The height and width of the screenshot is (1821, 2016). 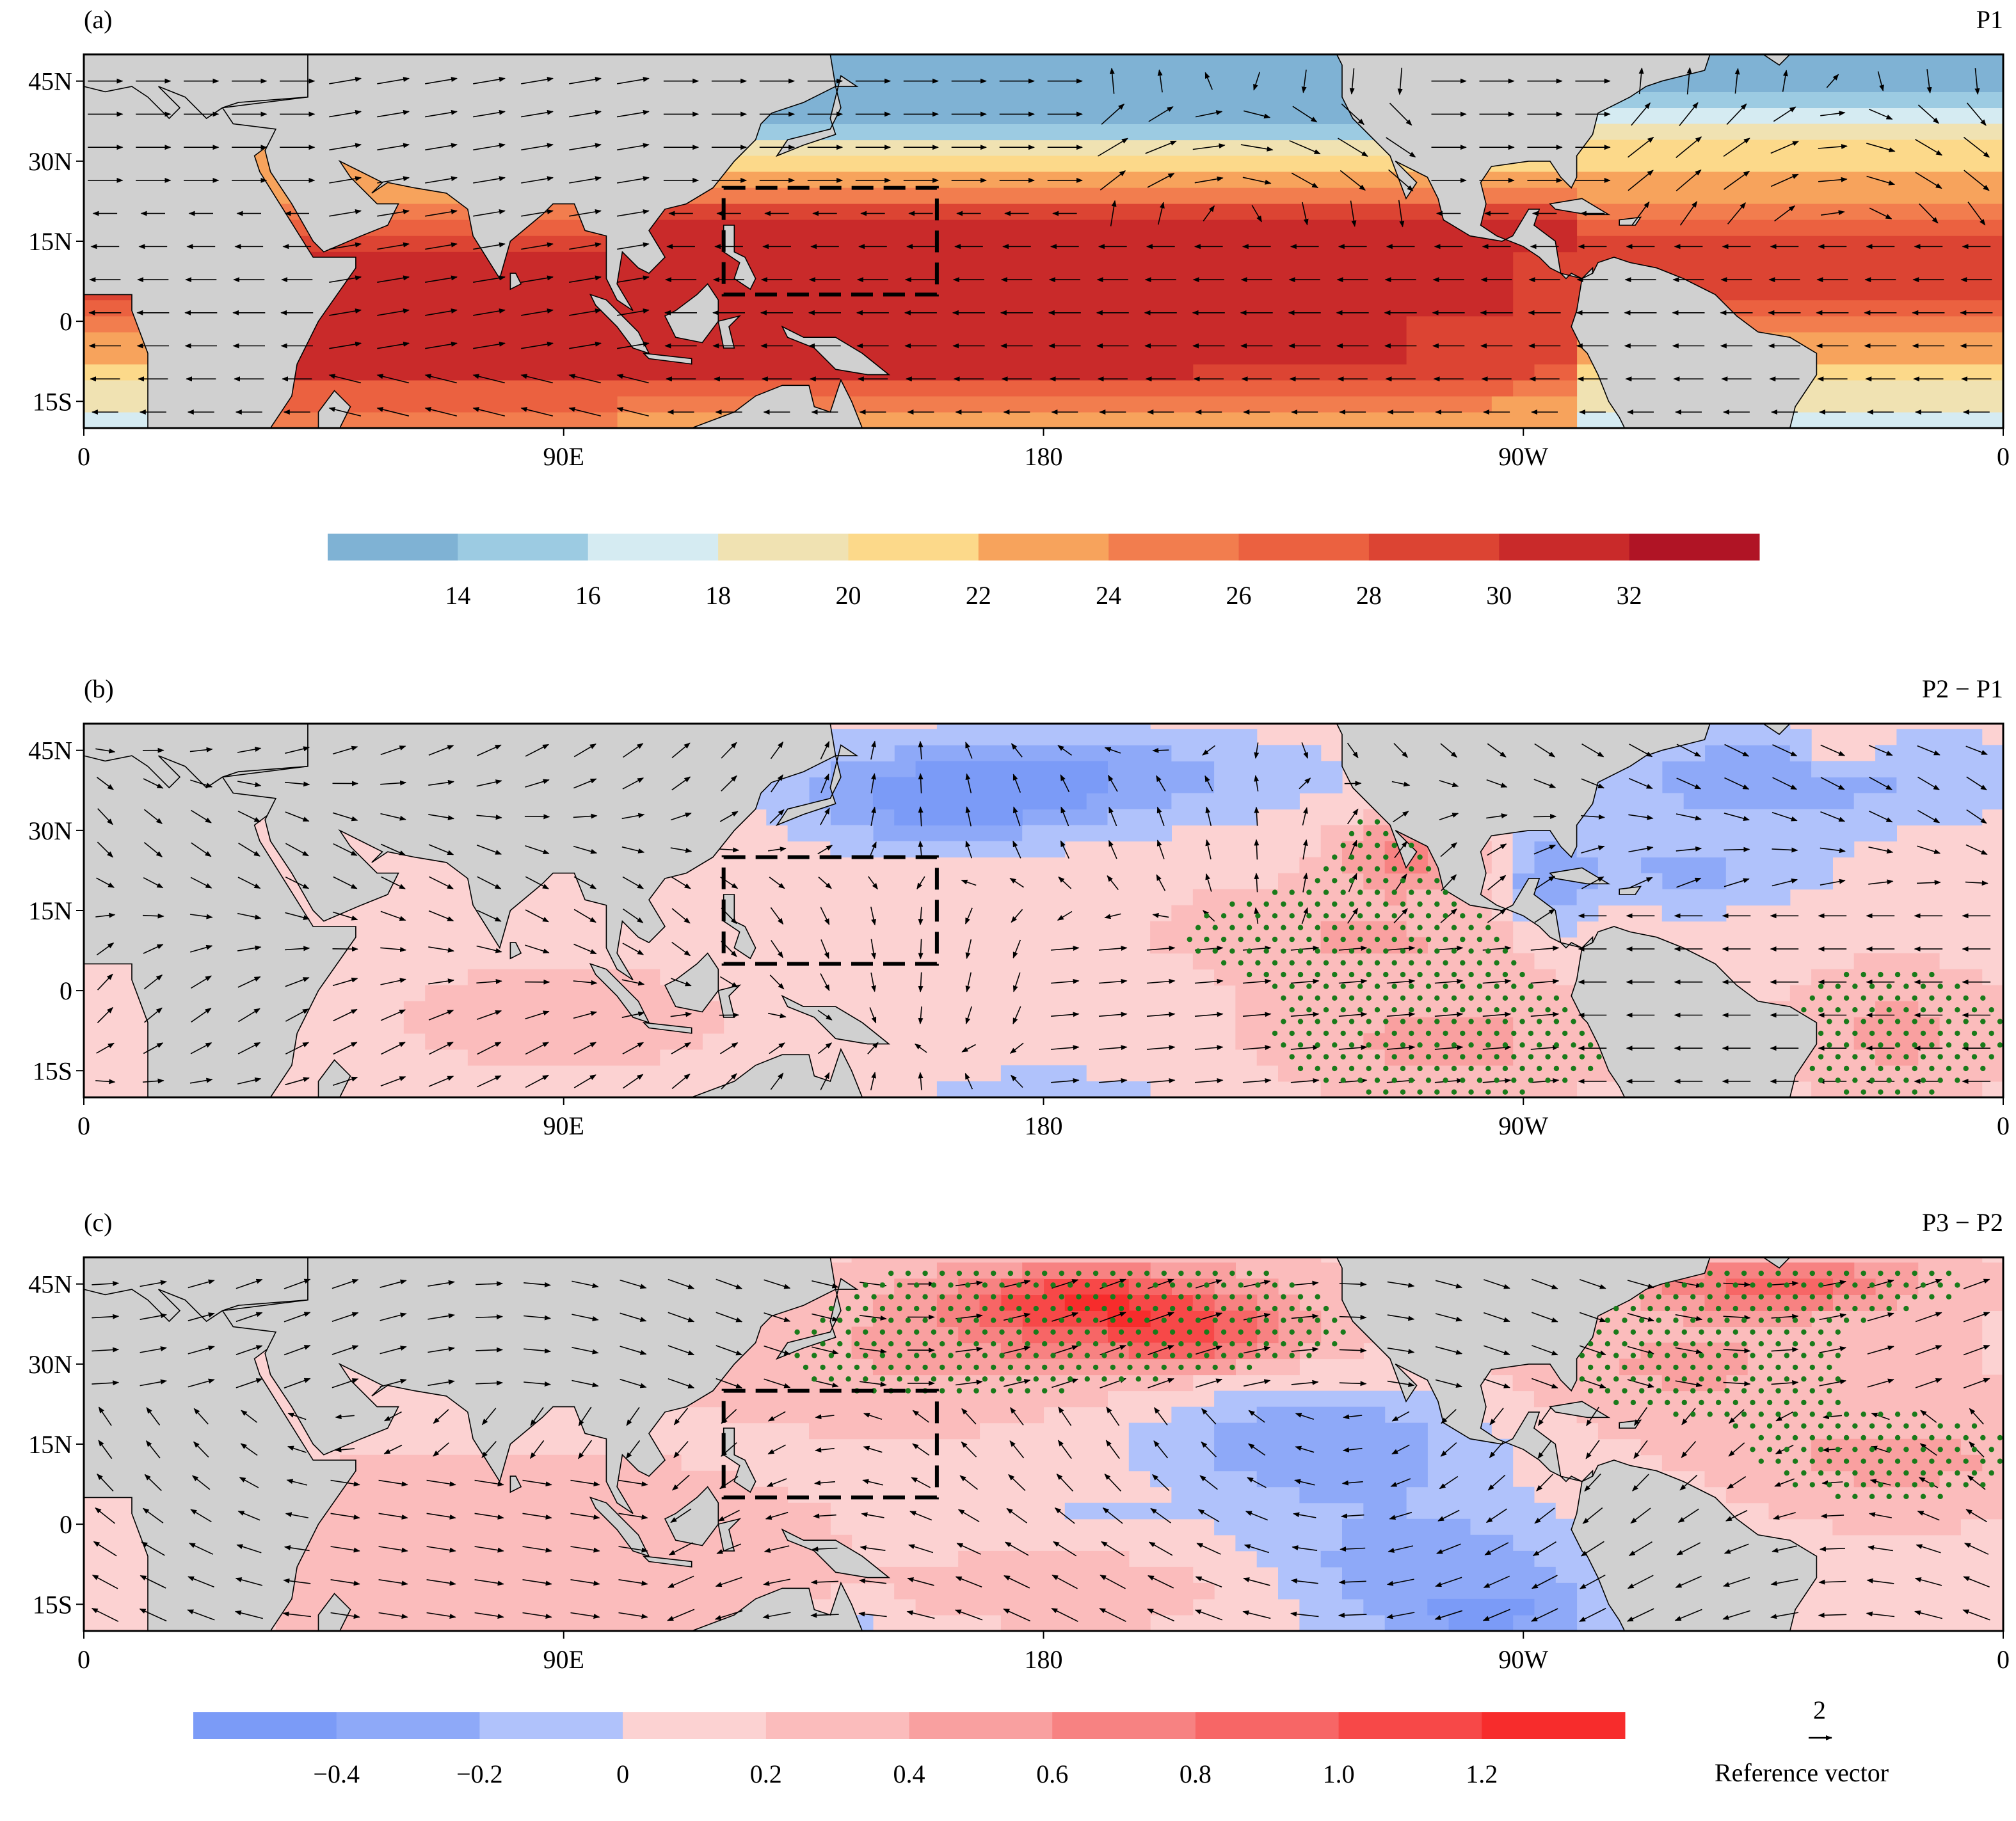 I want to click on colorbar-bin, so click(x=1174, y=547).